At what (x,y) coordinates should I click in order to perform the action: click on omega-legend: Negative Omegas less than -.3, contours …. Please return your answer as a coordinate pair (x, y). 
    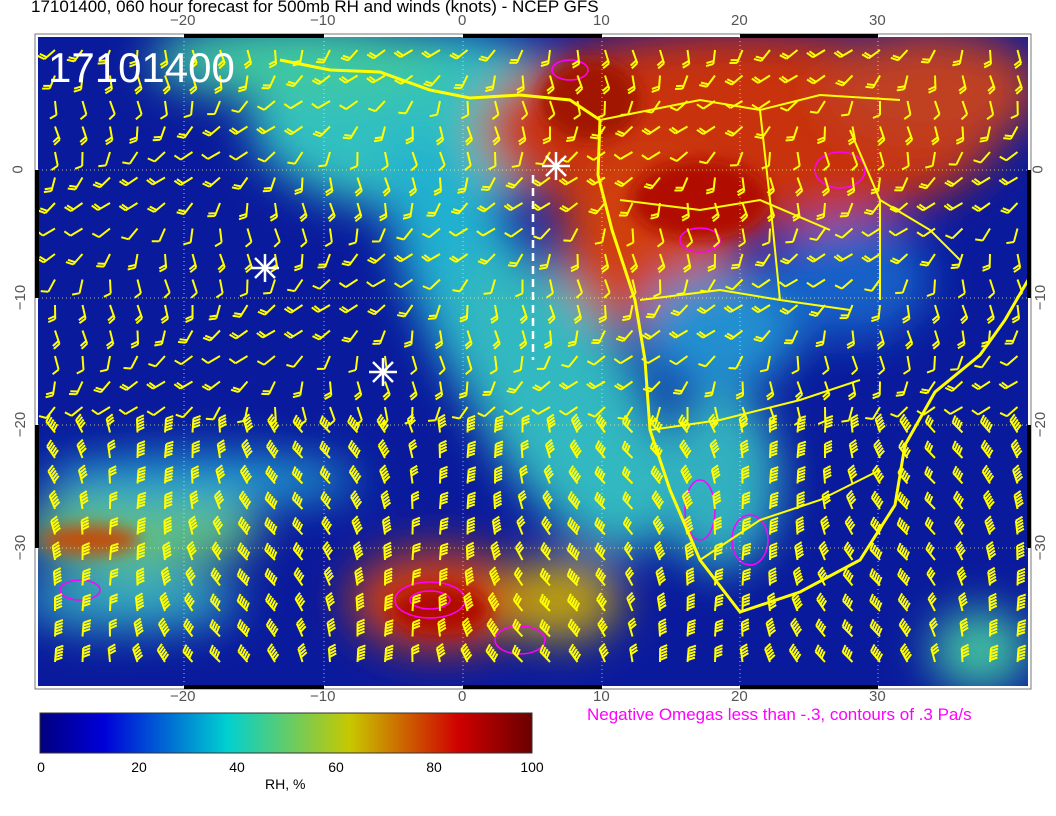
    Looking at the image, I should click on (779, 714).